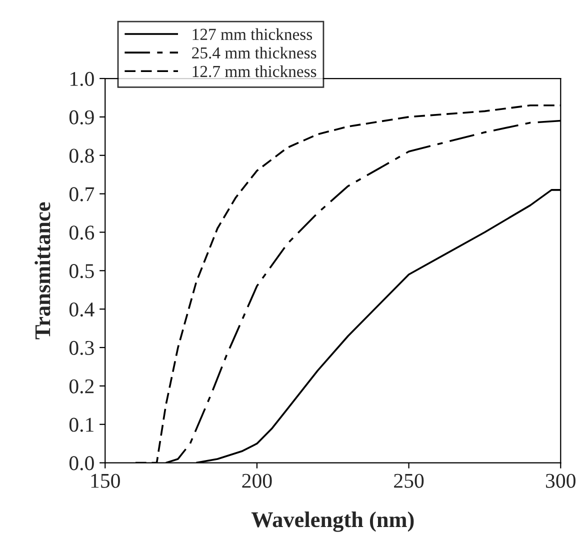 Image resolution: width=584 pixels, height=549 pixels. What do you see at coordinates (81, 348) in the screenshot?
I see `y-tick-label: 0.3` at bounding box center [81, 348].